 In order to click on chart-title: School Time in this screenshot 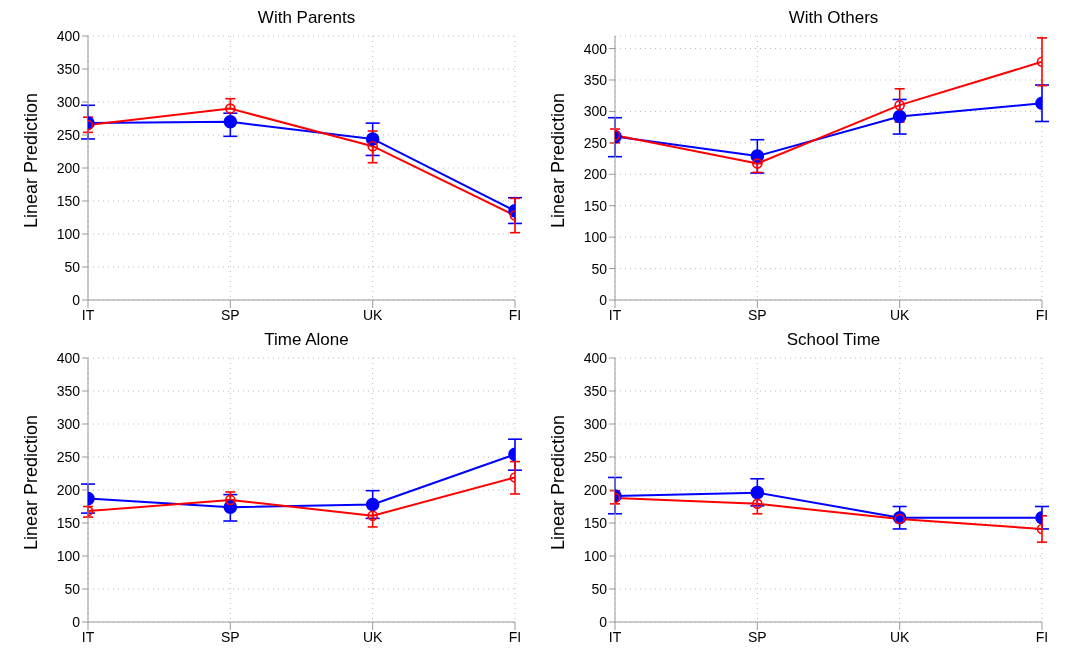, I will do `click(833, 339)`.